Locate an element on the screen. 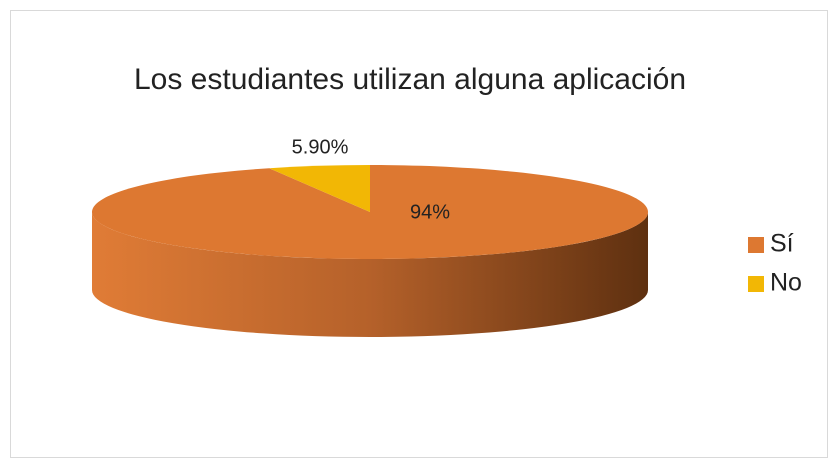 The width and height of the screenshot is (838, 471). data-label: 94% is located at coordinates (430, 212).